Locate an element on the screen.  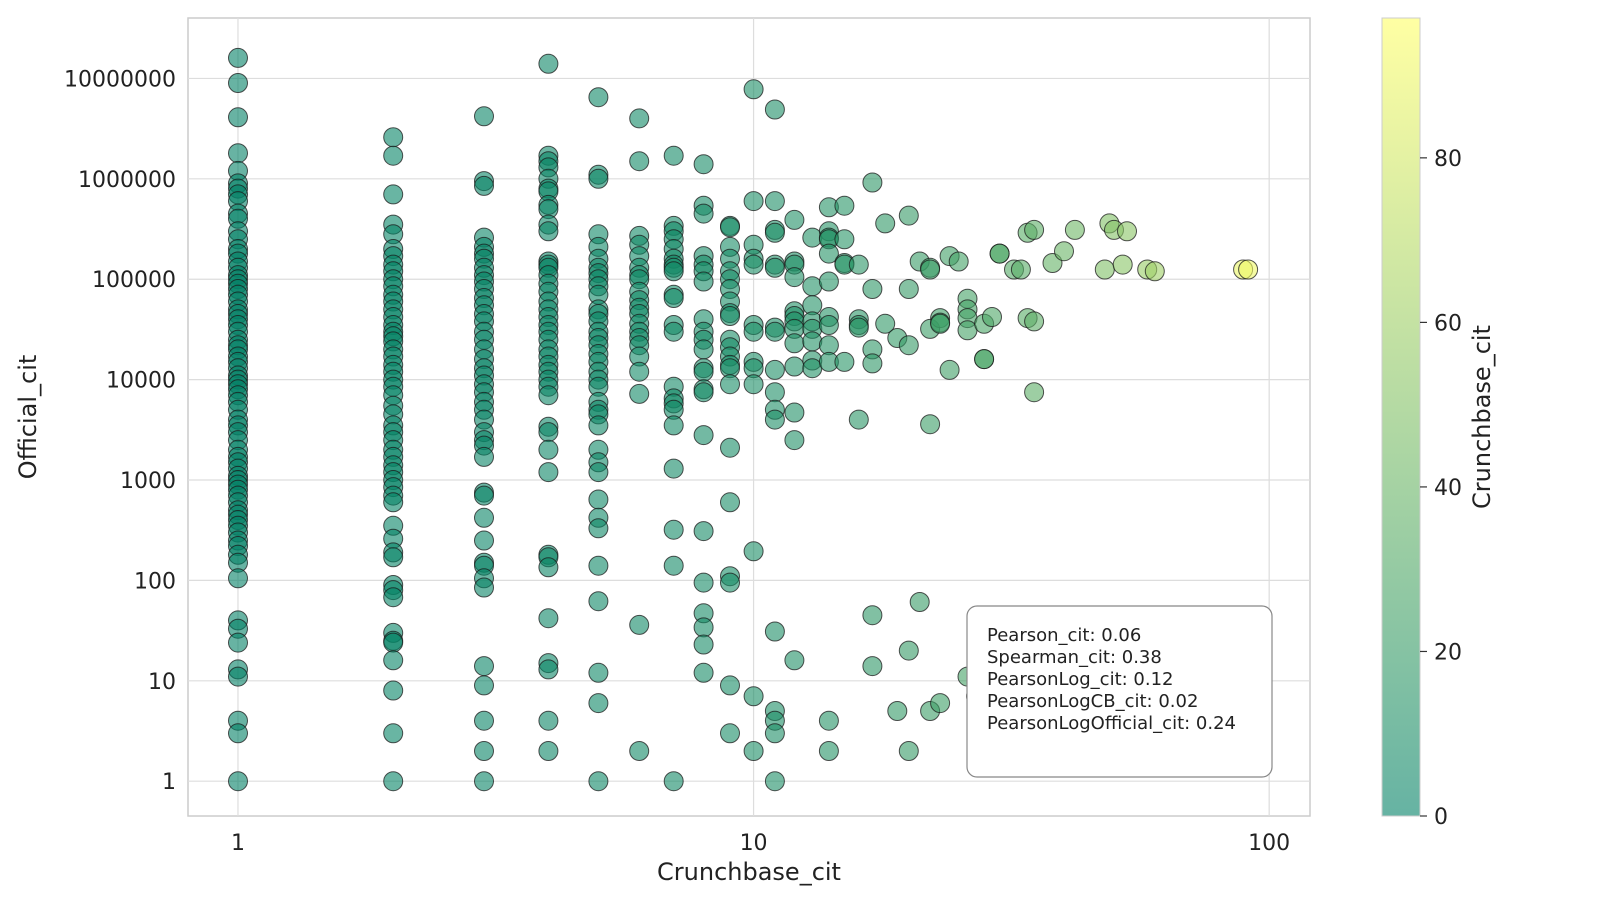
y-tick-label: 10000 is located at coordinates (141, 381).